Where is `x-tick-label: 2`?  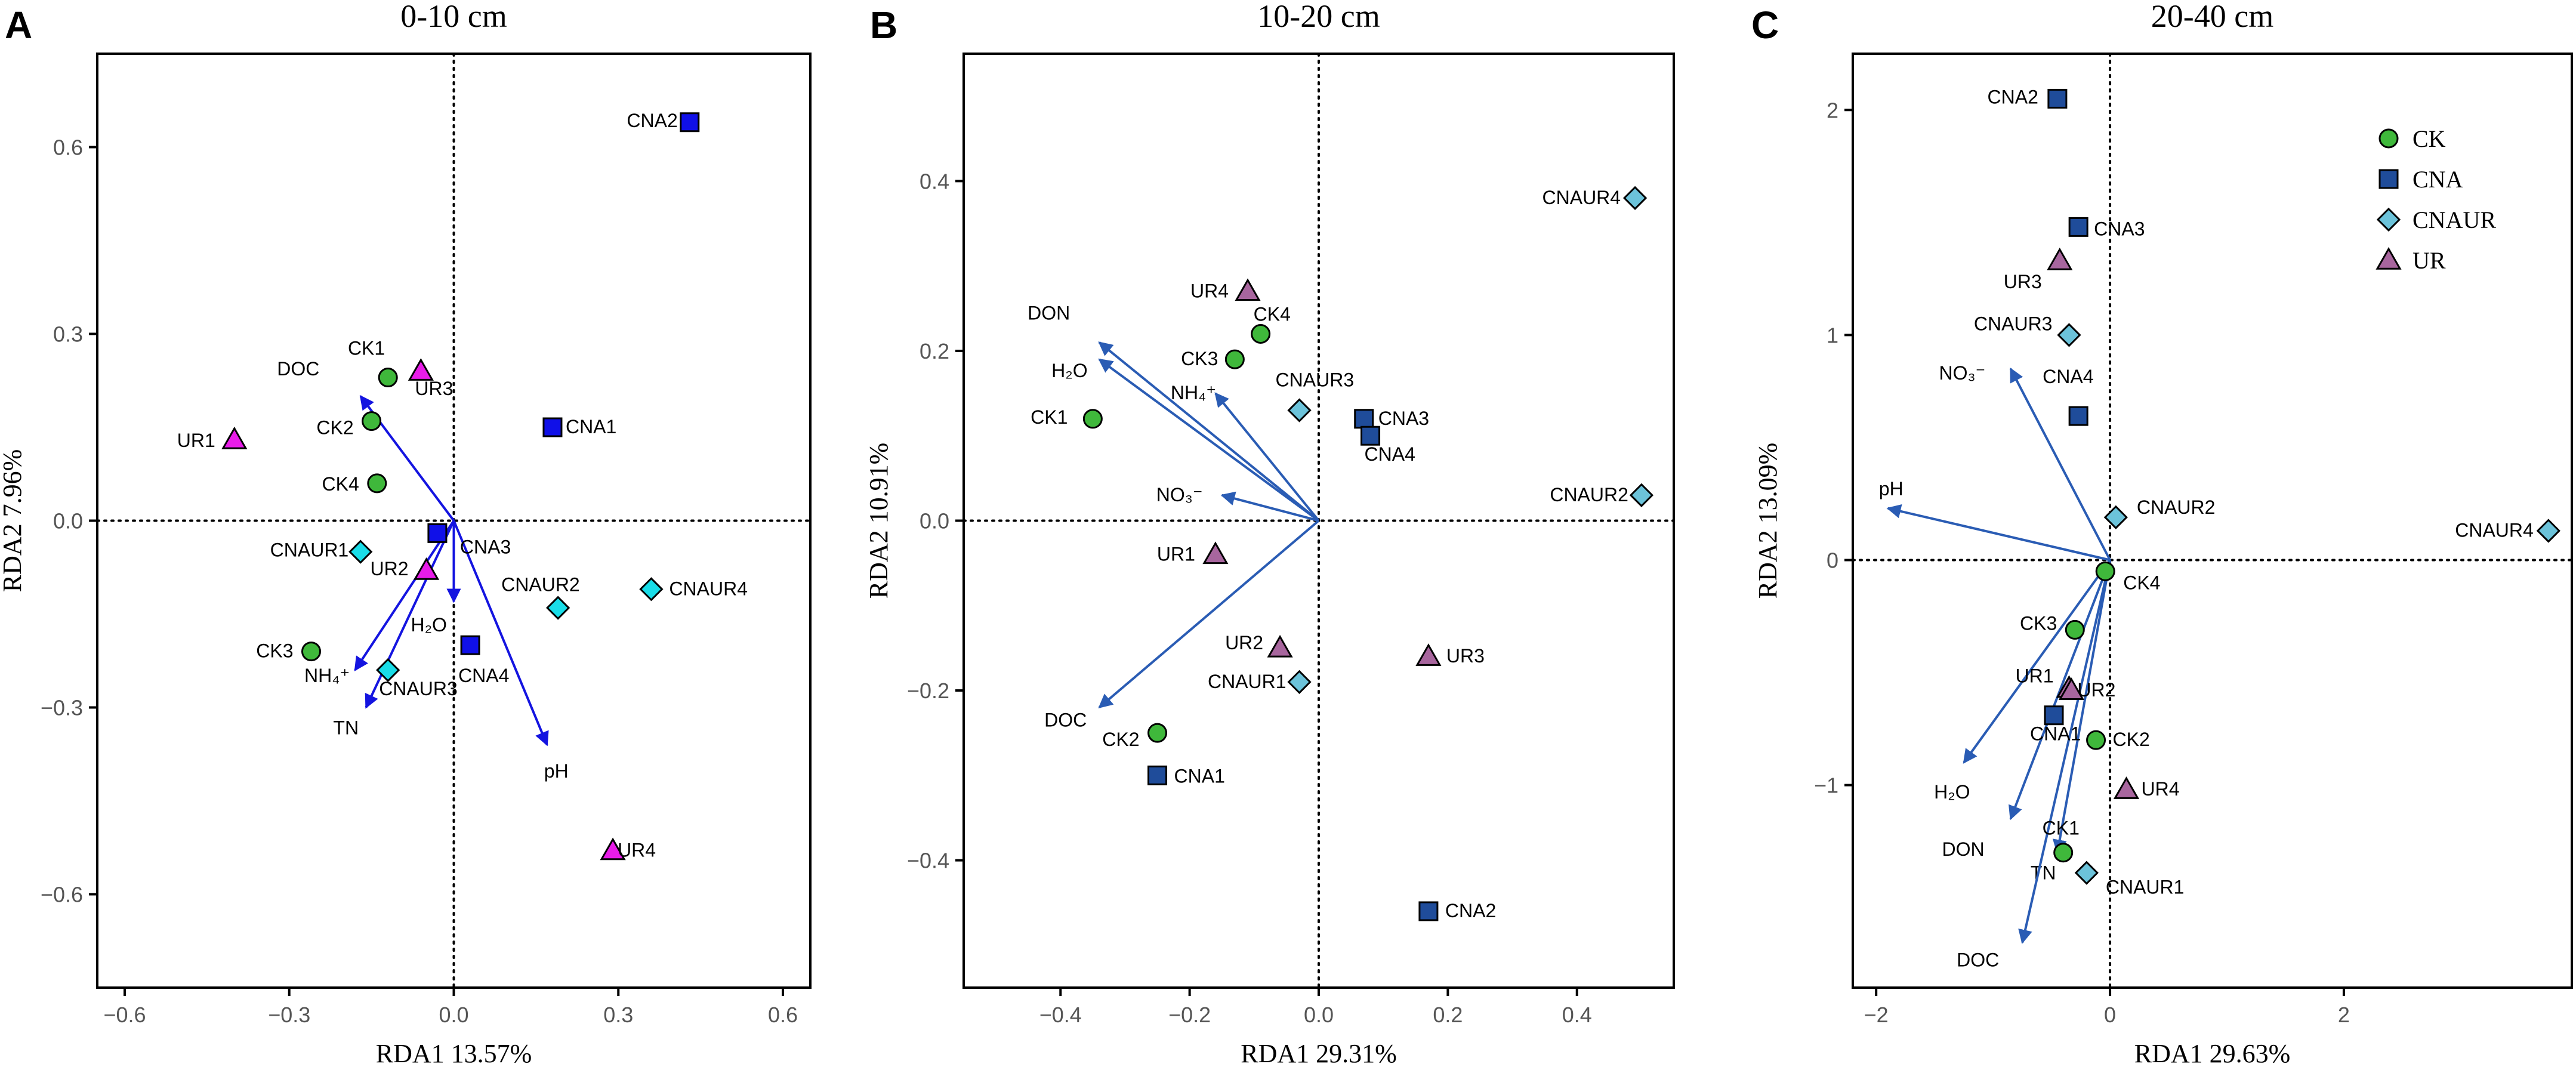
x-tick-label: 2 is located at coordinates (2344, 1015).